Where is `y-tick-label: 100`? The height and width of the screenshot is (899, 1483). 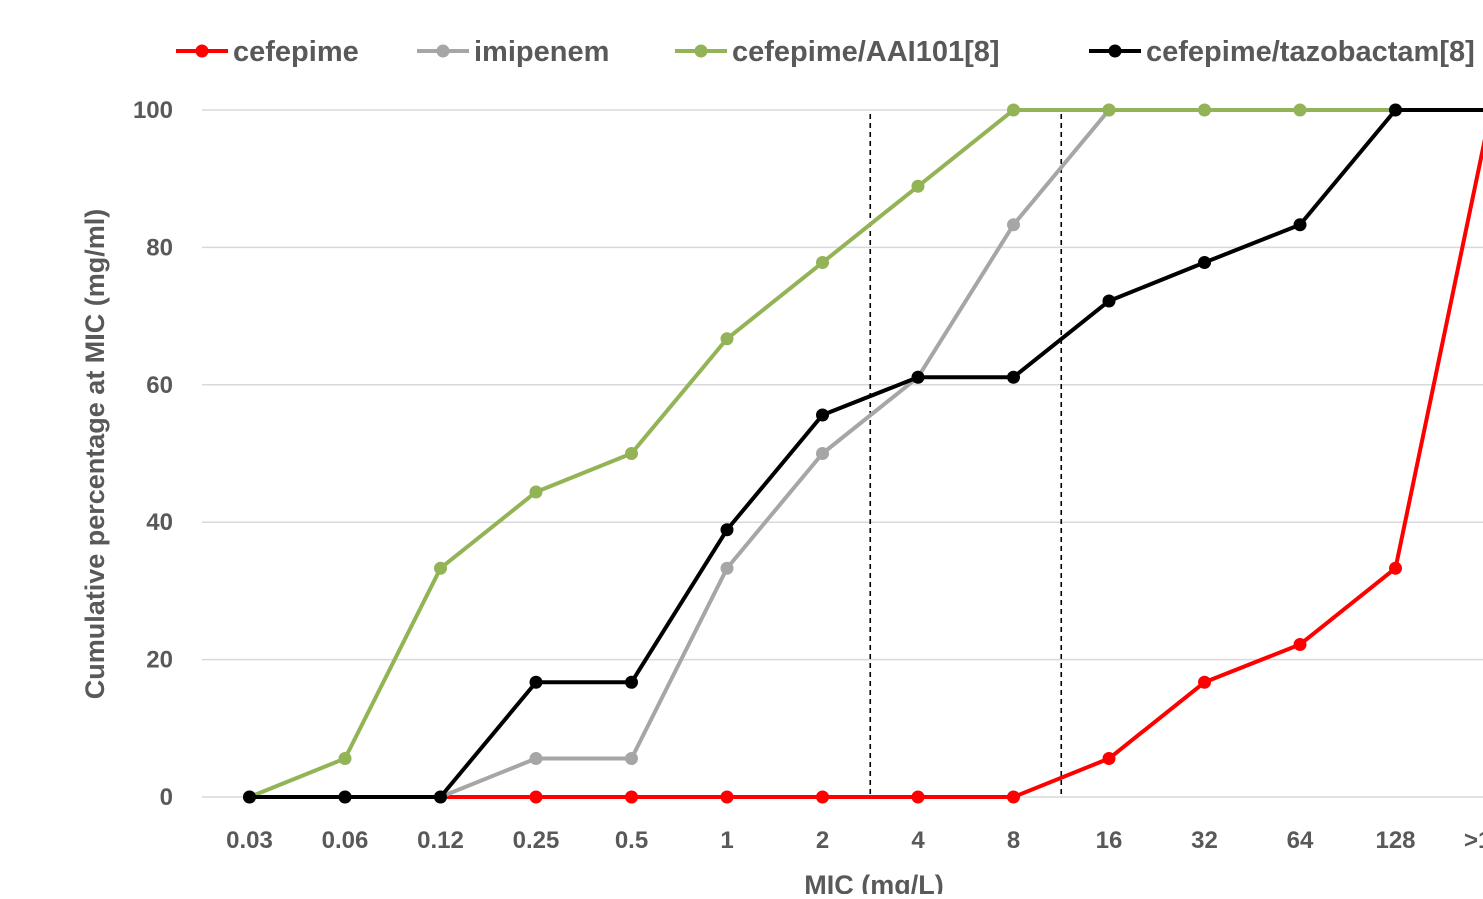
y-tick-label: 100 is located at coordinates (153, 110).